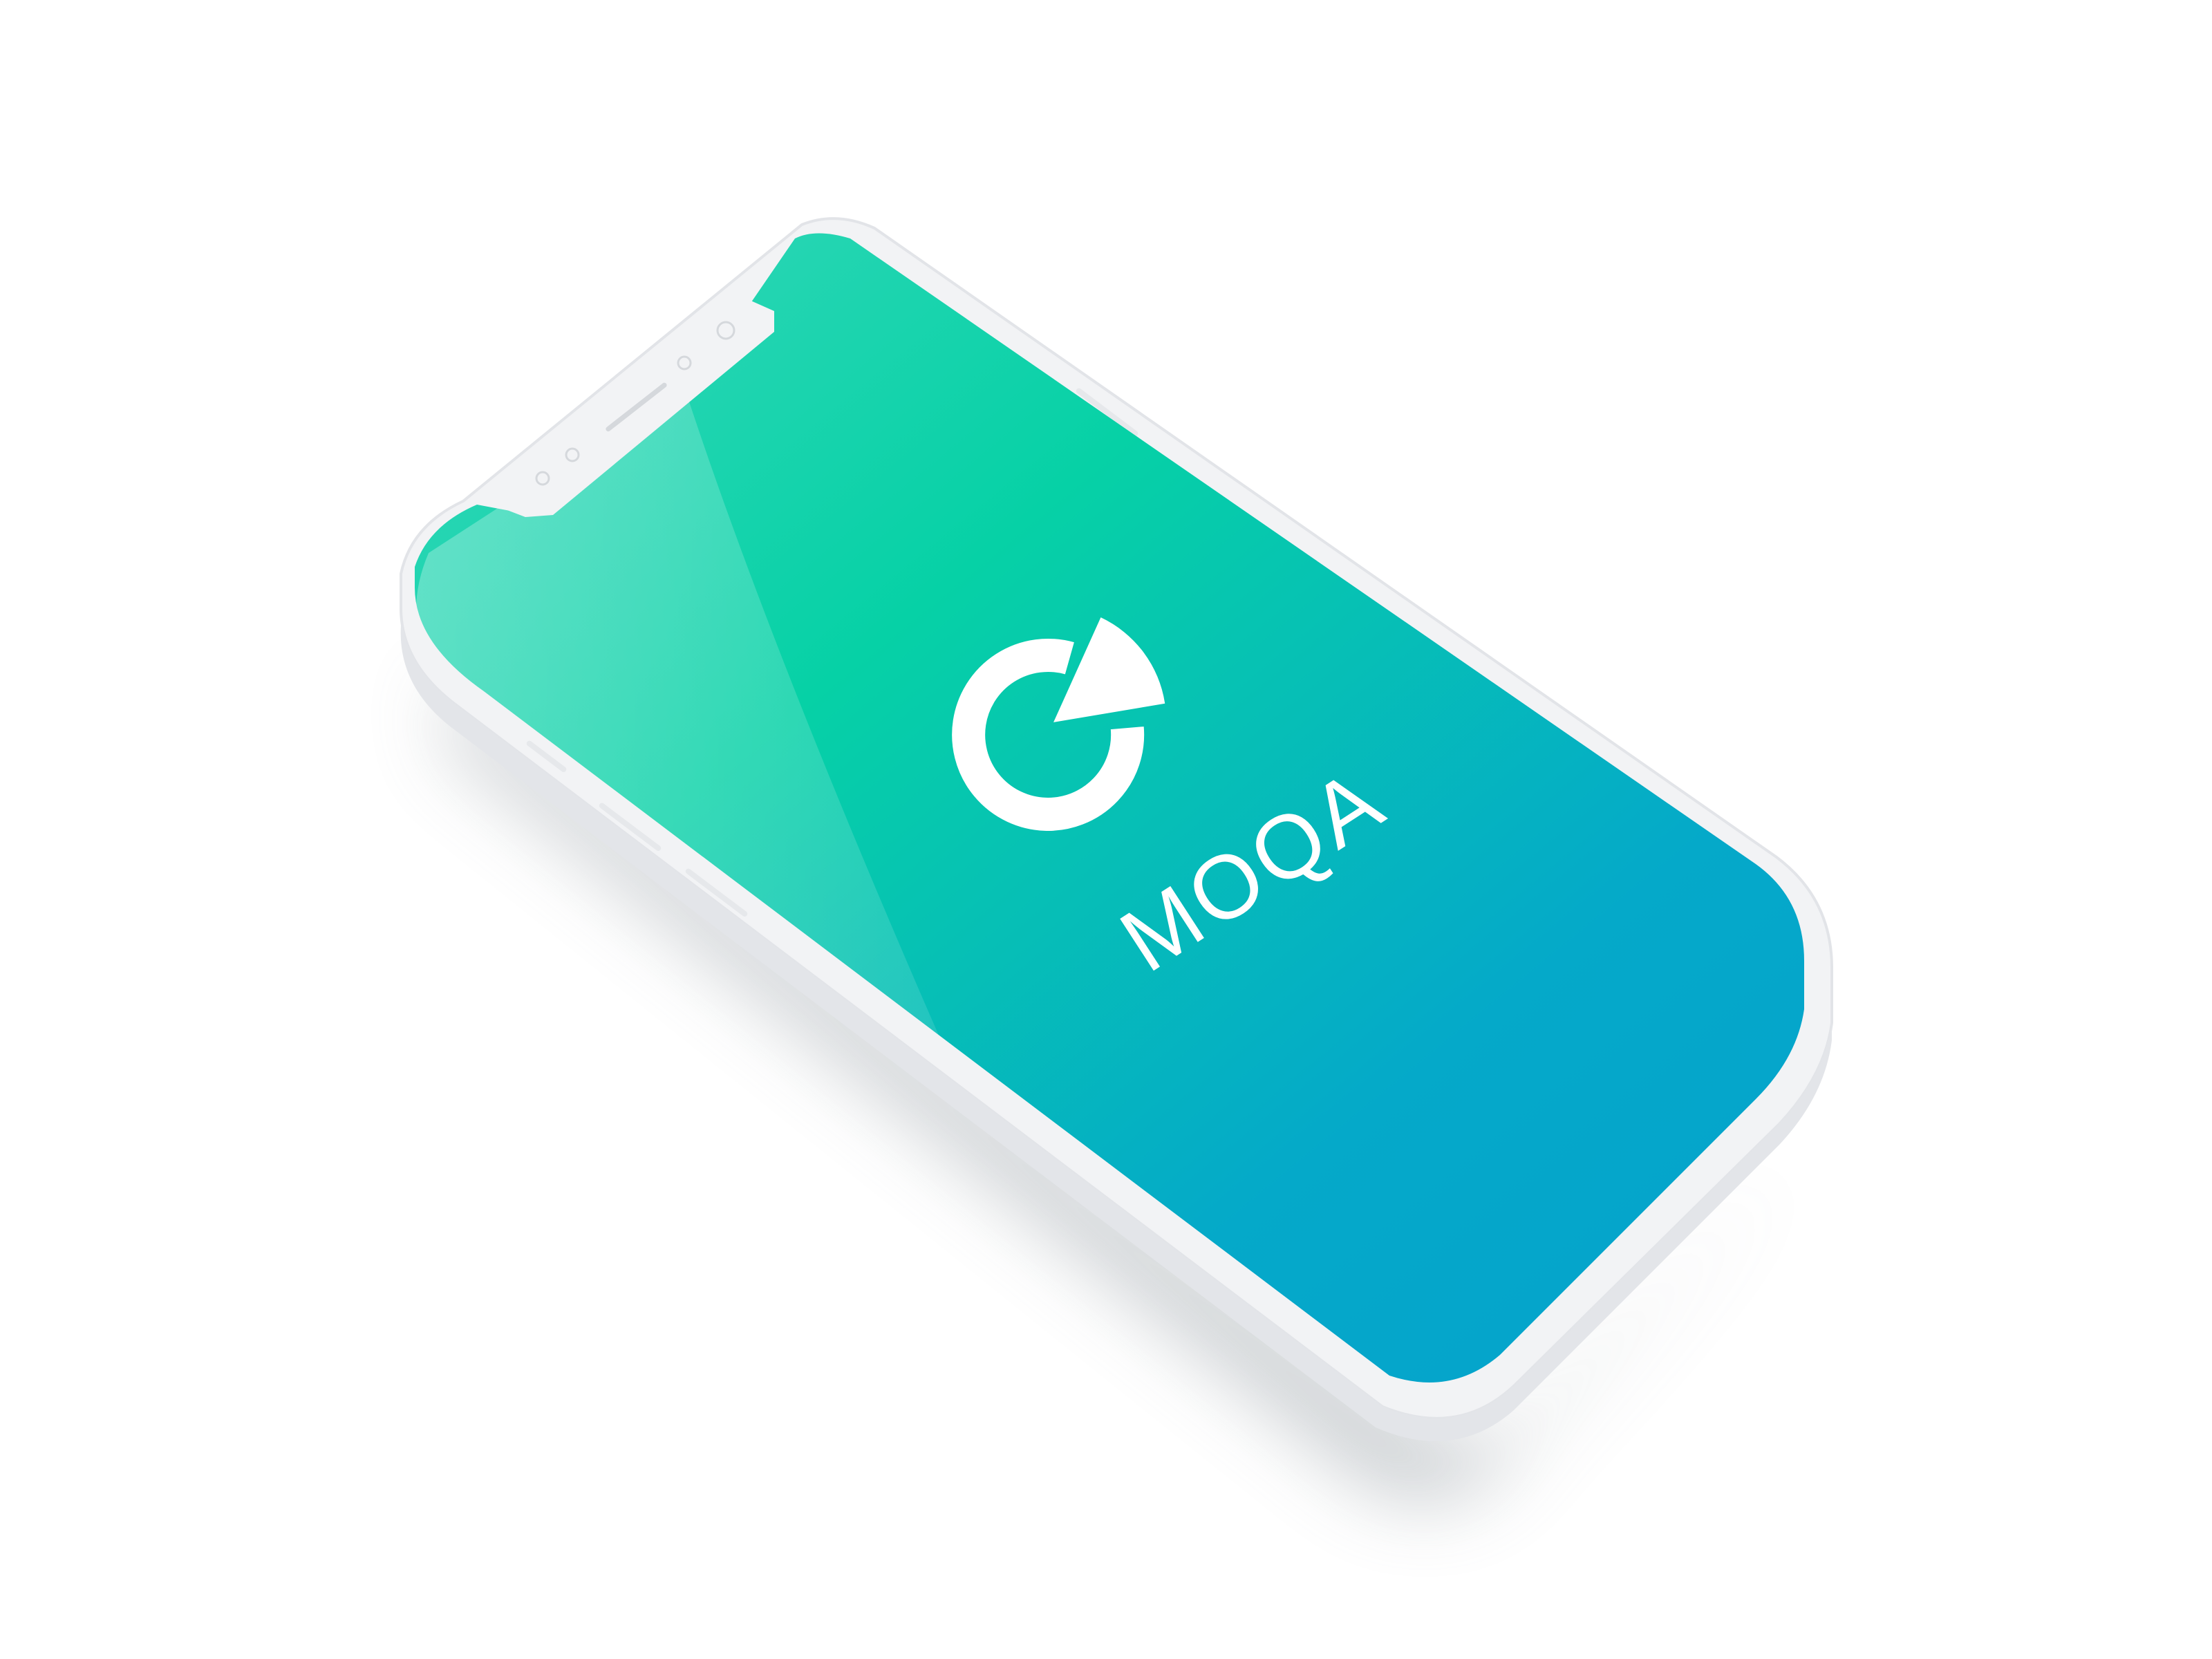  Describe the element at coordinates (1058, 724) in the screenshot. I see `moqa-pie-logo-icon` at that location.